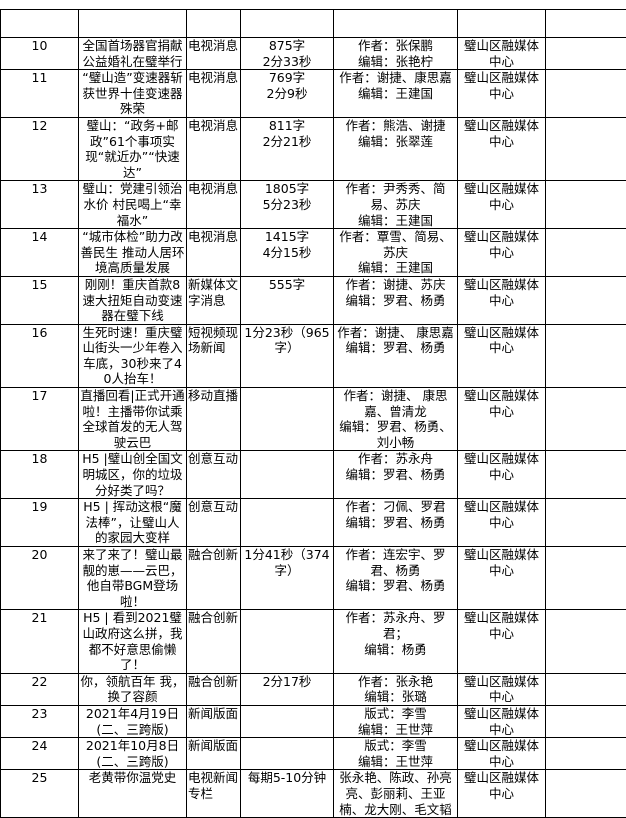 The image size is (626, 818). I want to click on entry-credits: 作者：覃雪、简易、苏庆 编辑：王建国, so click(396, 253).